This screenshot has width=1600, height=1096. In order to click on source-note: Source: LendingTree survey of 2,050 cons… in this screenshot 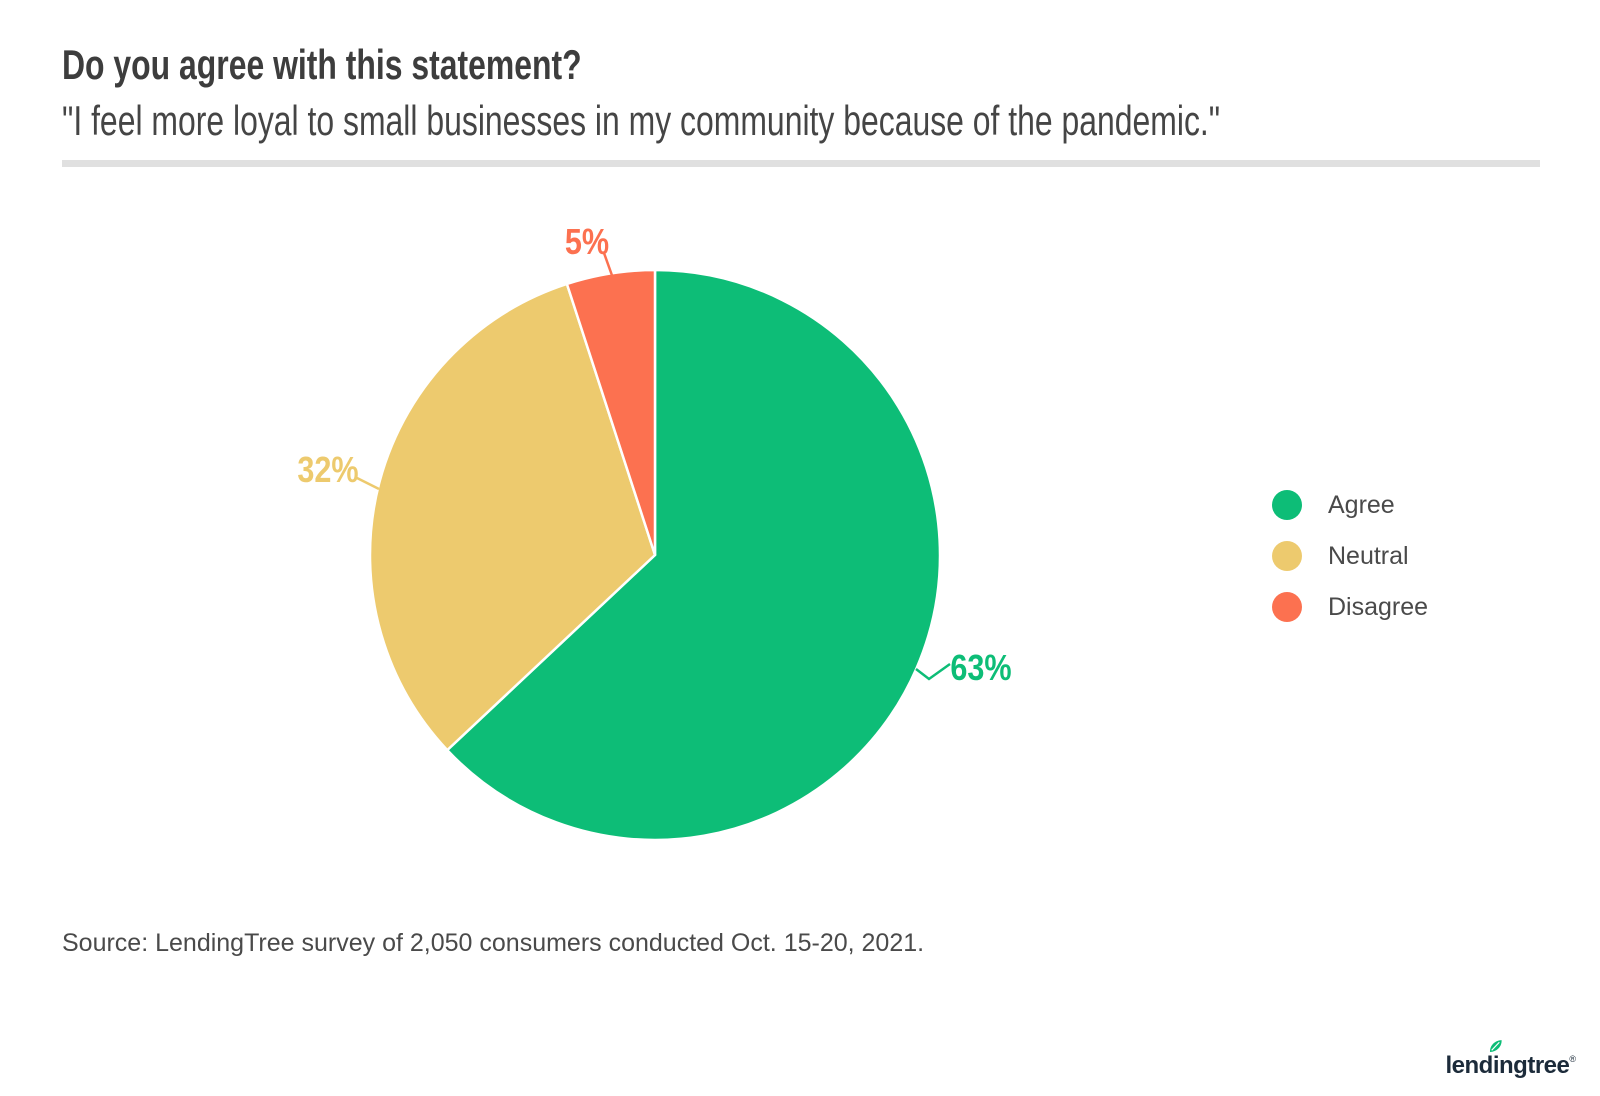, I will do `click(493, 943)`.